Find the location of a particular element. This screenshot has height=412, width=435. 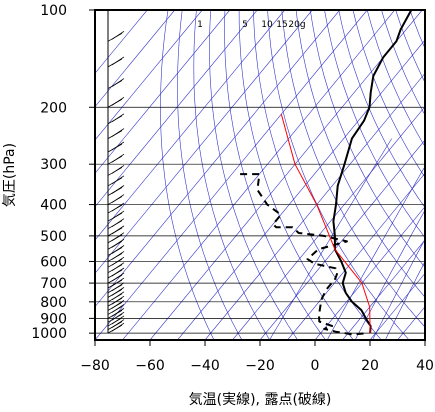

y-axis-title: 気圧(hPa) is located at coordinates (10, 175).